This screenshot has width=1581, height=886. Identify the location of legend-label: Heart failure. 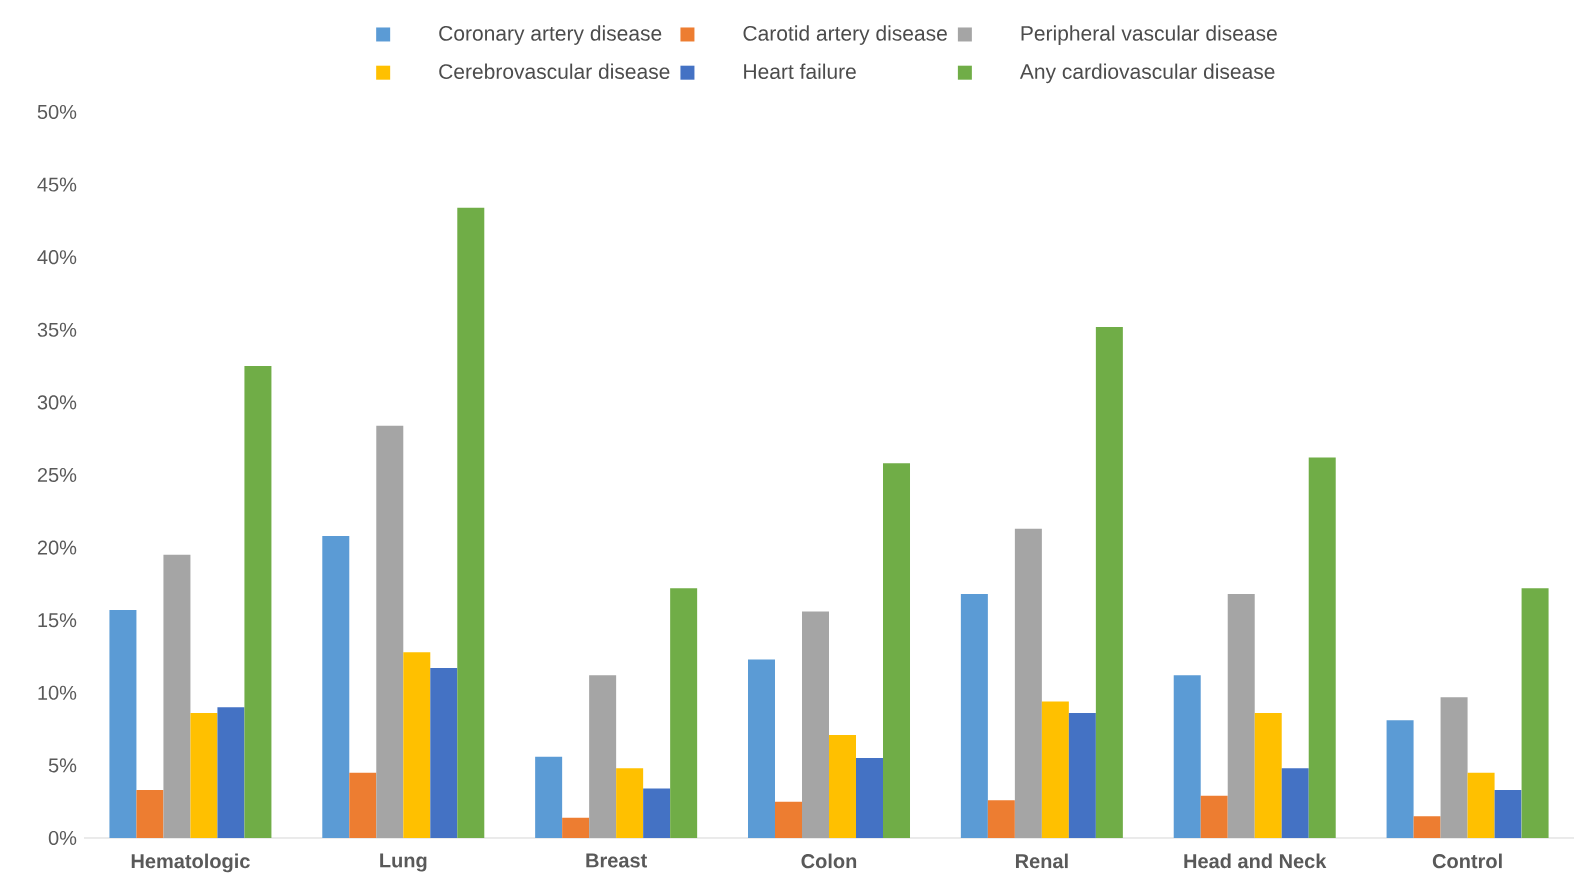
(800, 71).